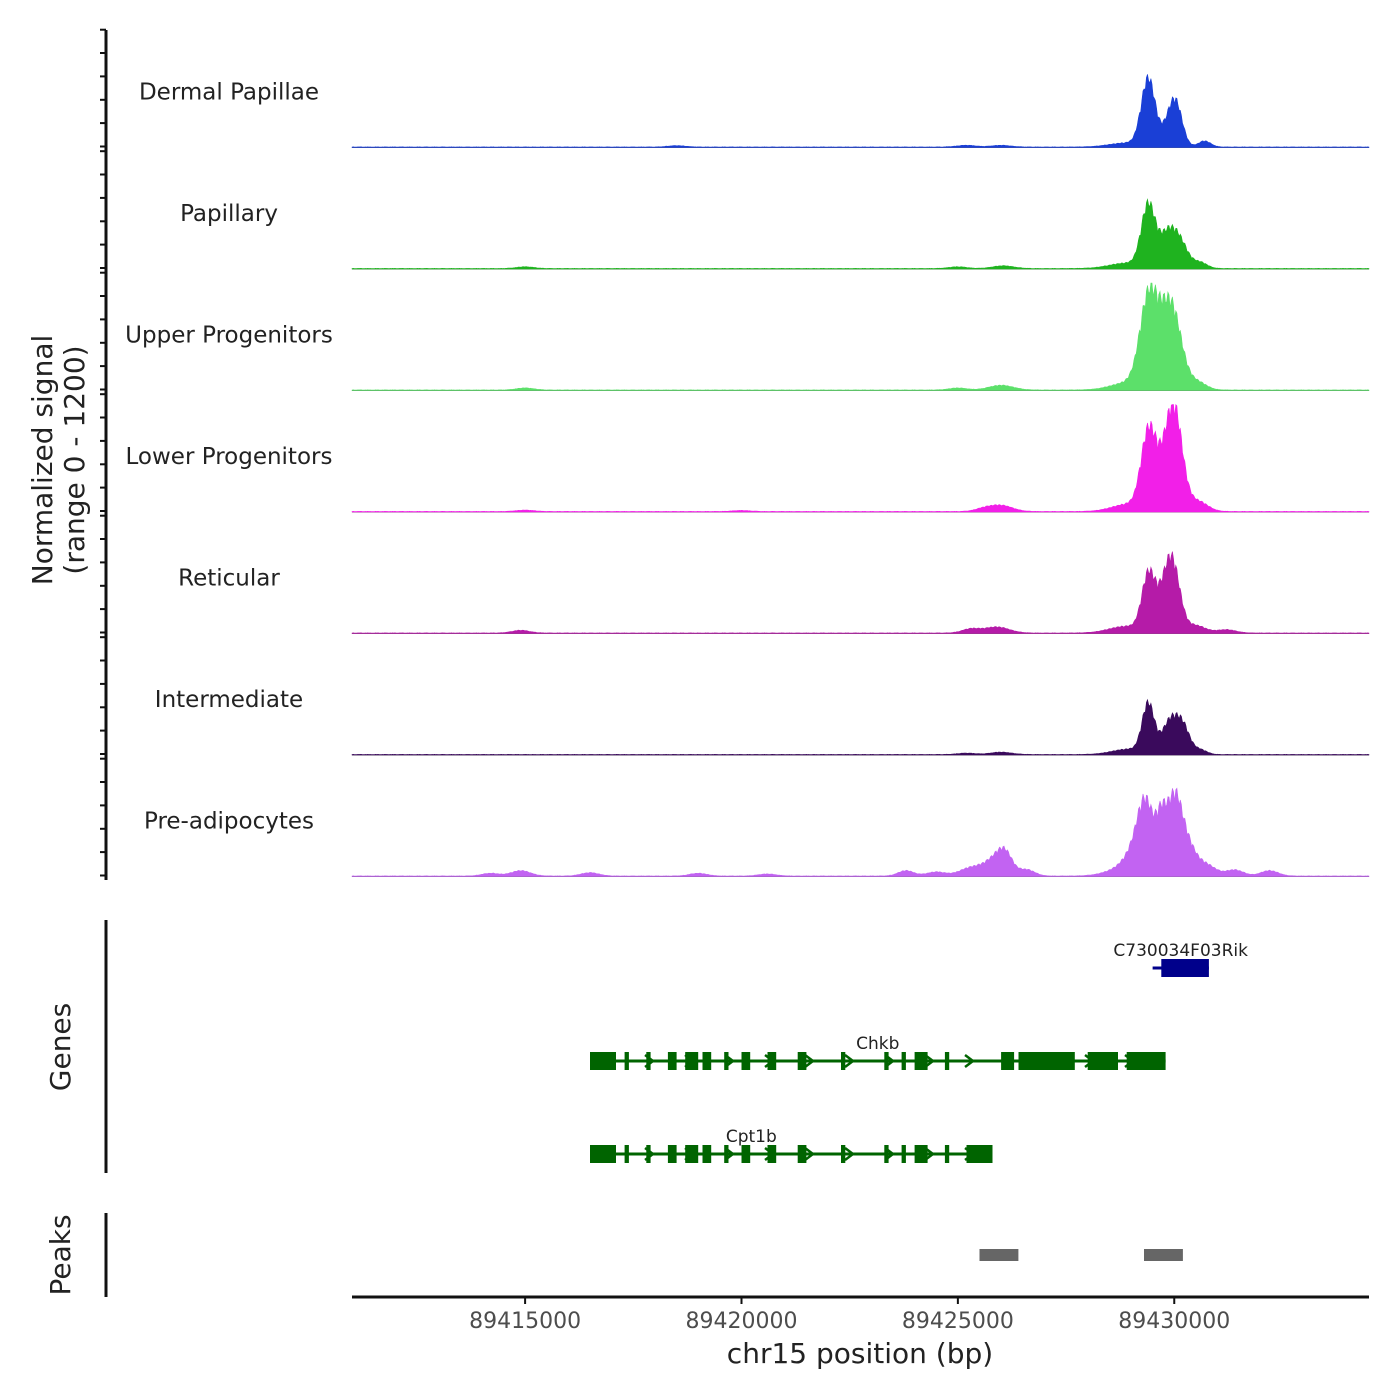  Describe the element at coordinates (229, 214) in the screenshot. I see `track-label: Papillary` at that location.